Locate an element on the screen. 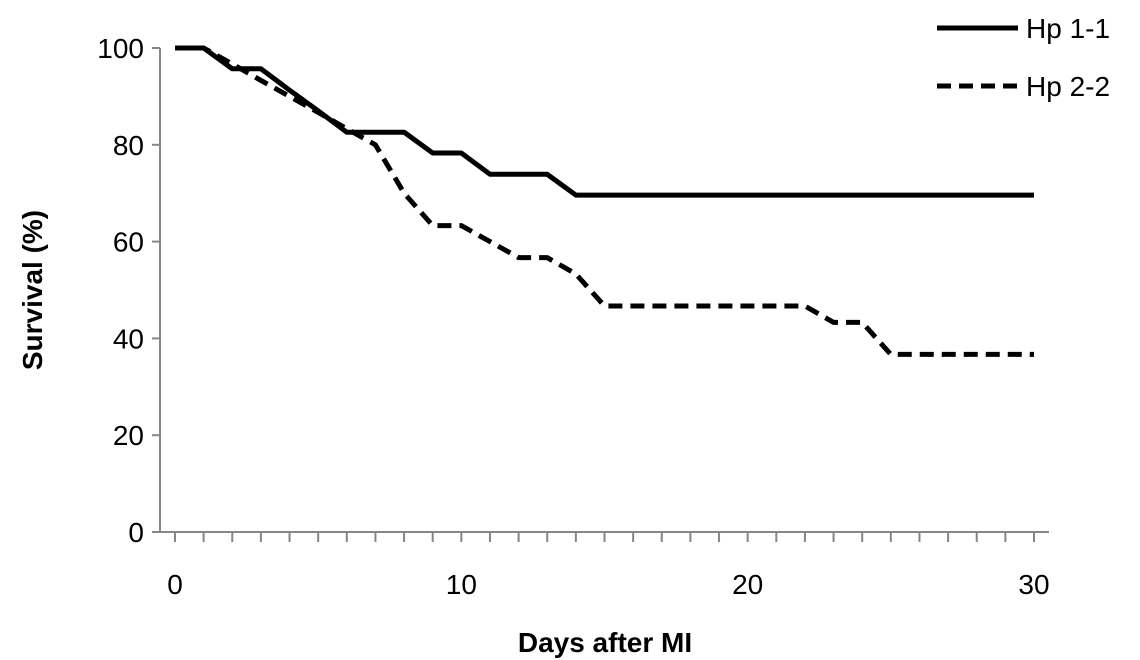  legend-label: Hp 2-2 is located at coordinates (1068, 86).